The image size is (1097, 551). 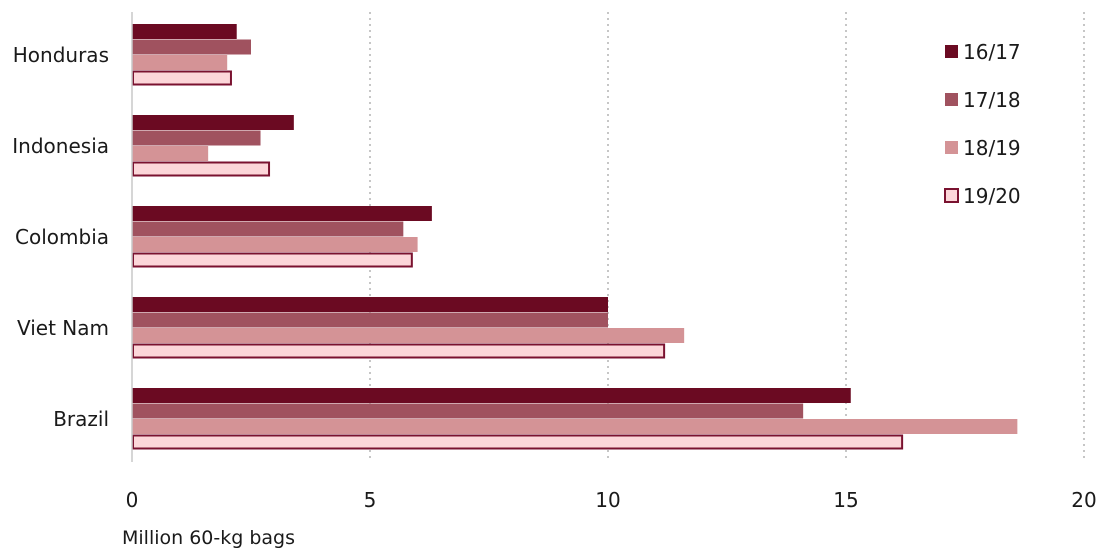 I want to click on x-axis-label: Million 60-kg bags, so click(x=208, y=538).